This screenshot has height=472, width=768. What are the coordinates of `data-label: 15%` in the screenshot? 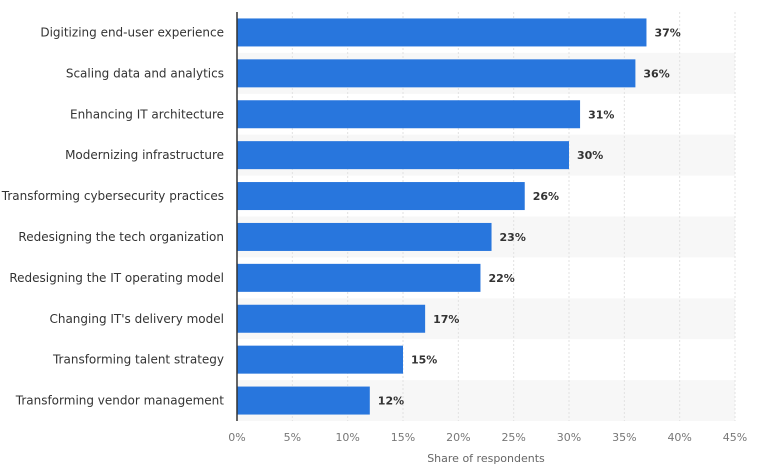 It's located at (424, 360).